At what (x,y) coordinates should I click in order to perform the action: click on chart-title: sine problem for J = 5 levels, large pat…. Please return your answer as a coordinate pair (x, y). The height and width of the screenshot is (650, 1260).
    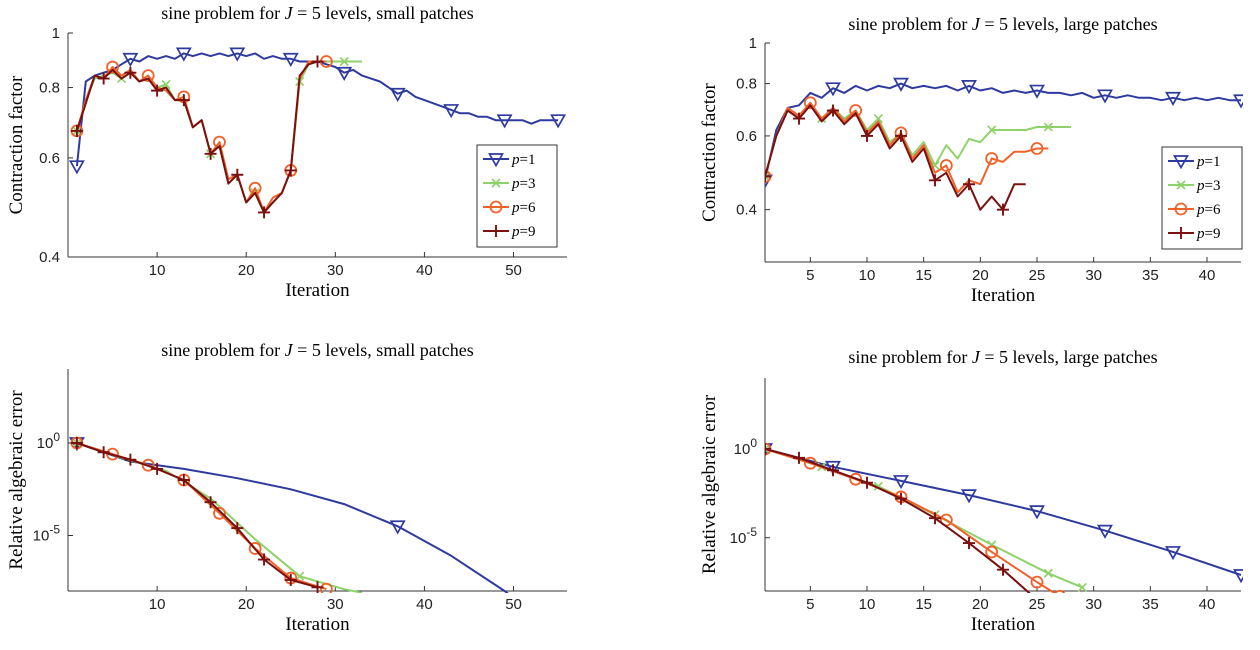
    Looking at the image, I should click on (1002, 357).